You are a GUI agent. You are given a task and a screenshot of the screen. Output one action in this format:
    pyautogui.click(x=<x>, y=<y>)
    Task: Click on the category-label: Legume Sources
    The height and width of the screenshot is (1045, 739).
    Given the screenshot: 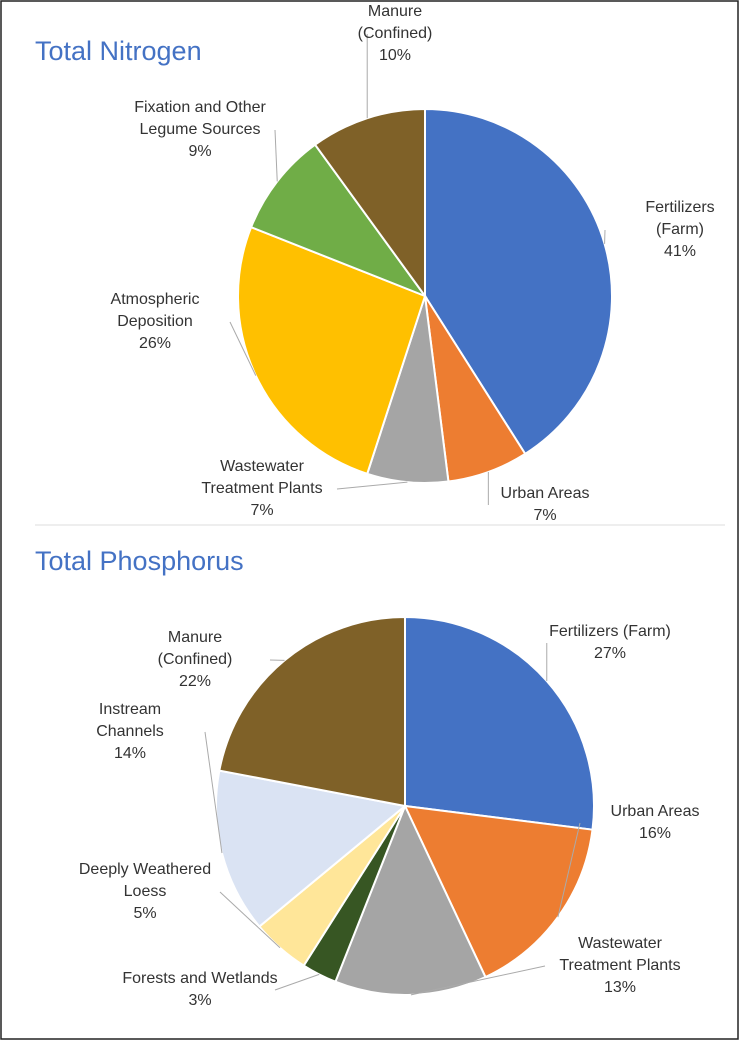 What is the action you would take?
    pyautogui.click(x=200, y=129)
    